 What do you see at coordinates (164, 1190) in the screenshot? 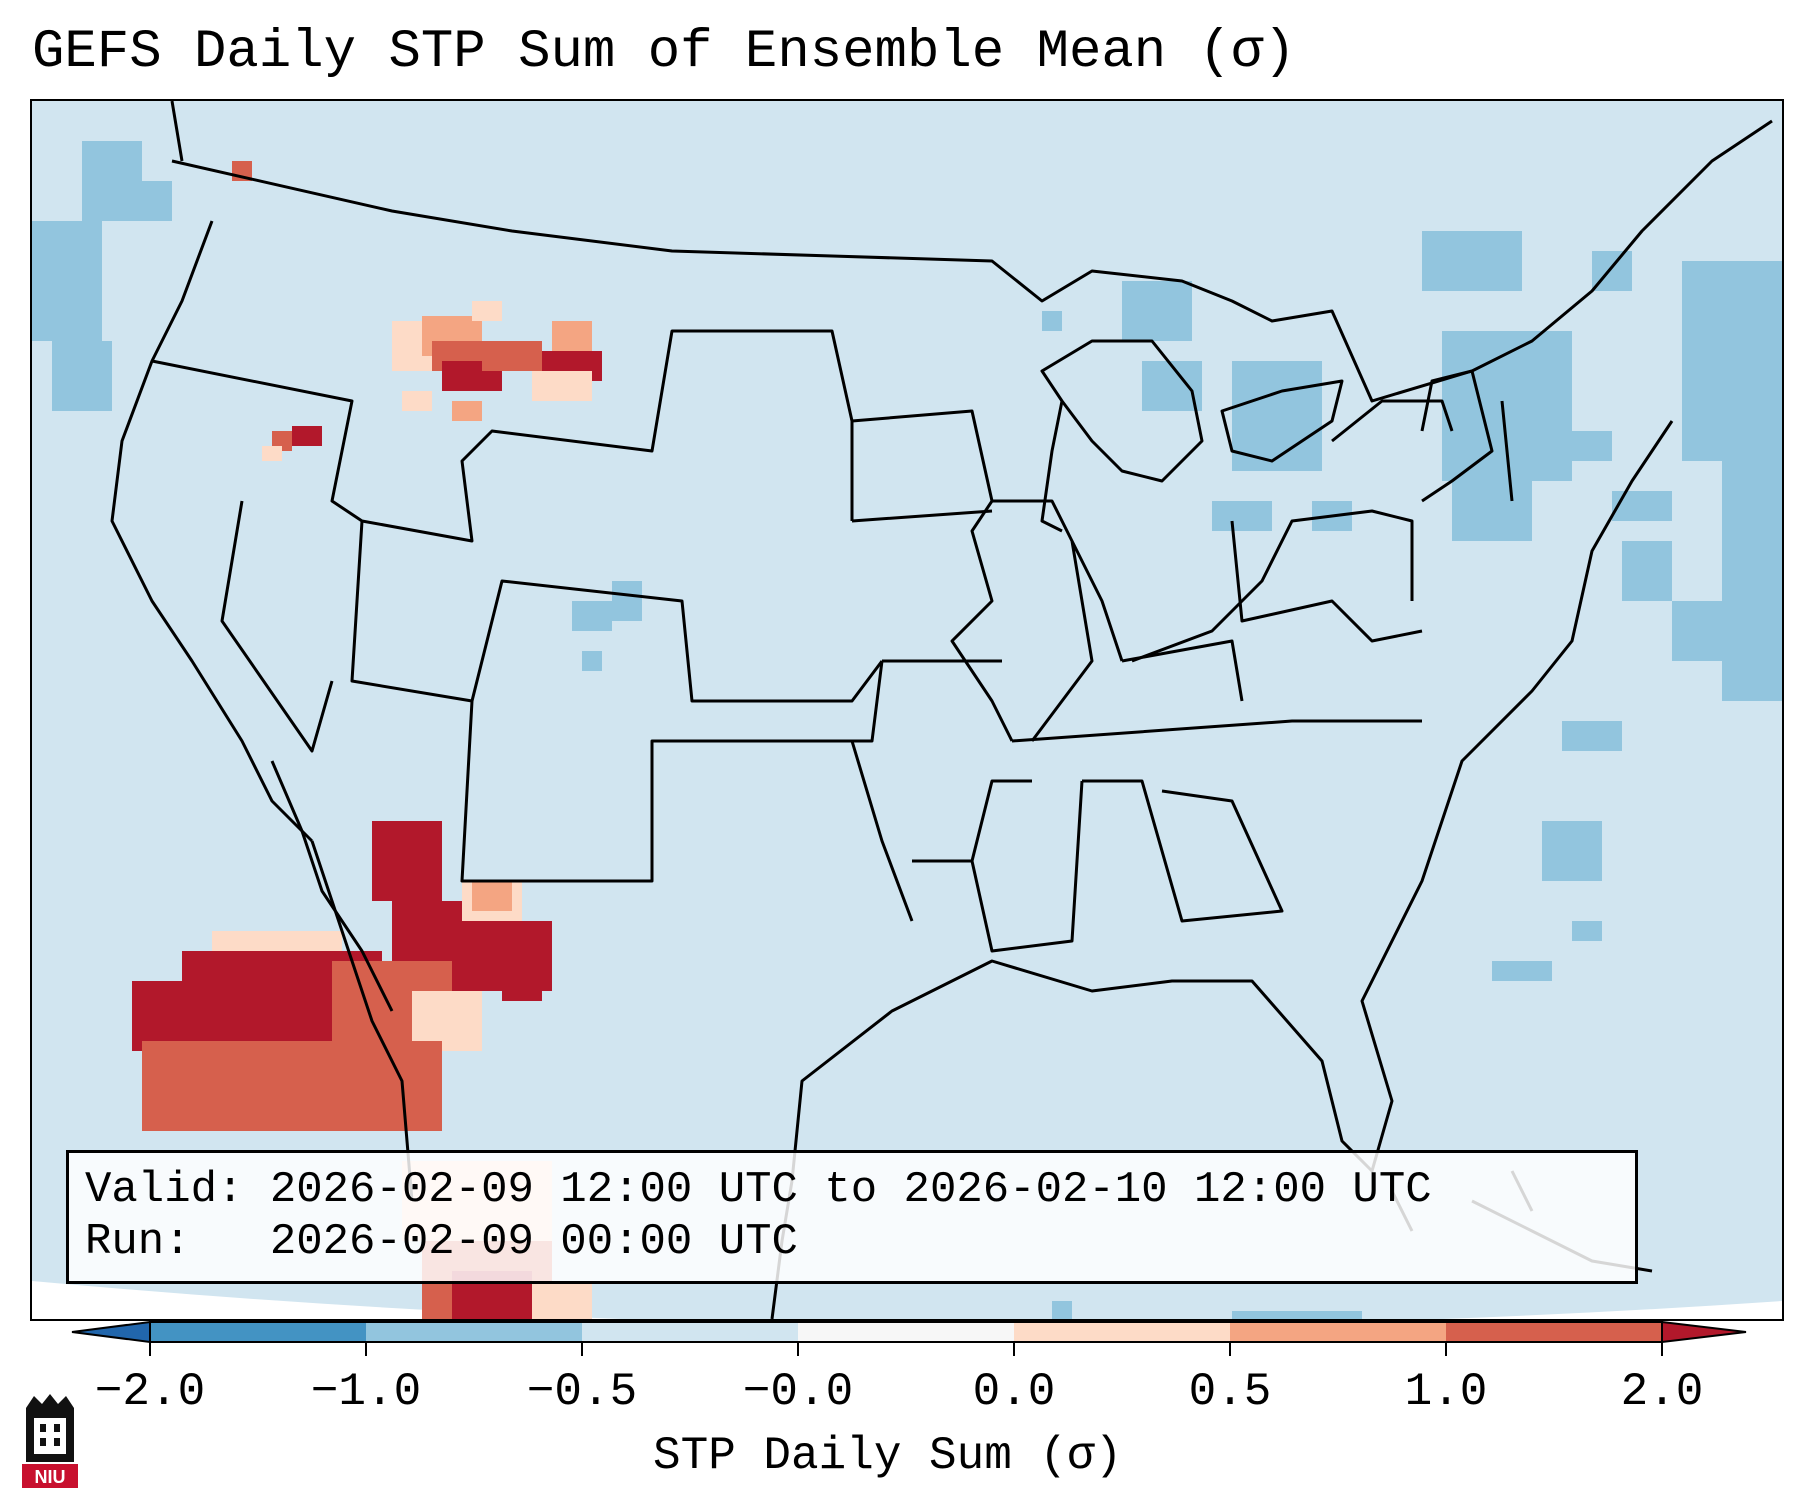
I see `valid-label: Valid:` at bounding box center [164, 1190].